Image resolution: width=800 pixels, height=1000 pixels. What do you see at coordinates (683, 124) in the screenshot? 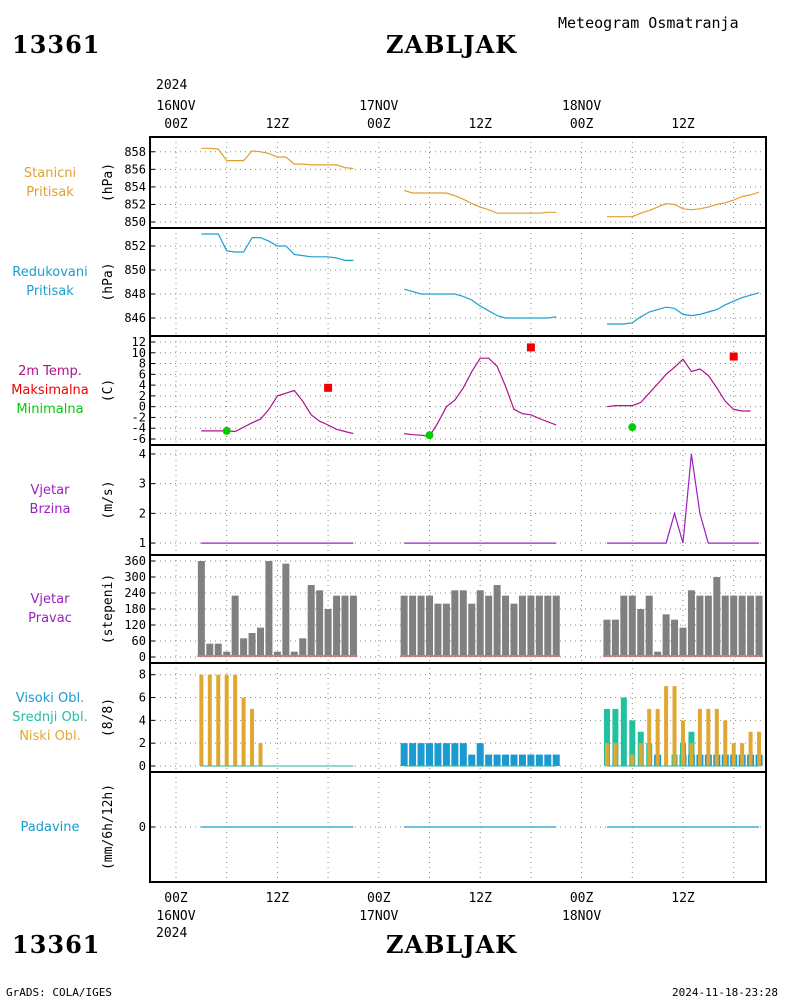
I see `top-hour-label: 12Z` at bounding box center [683, 124].